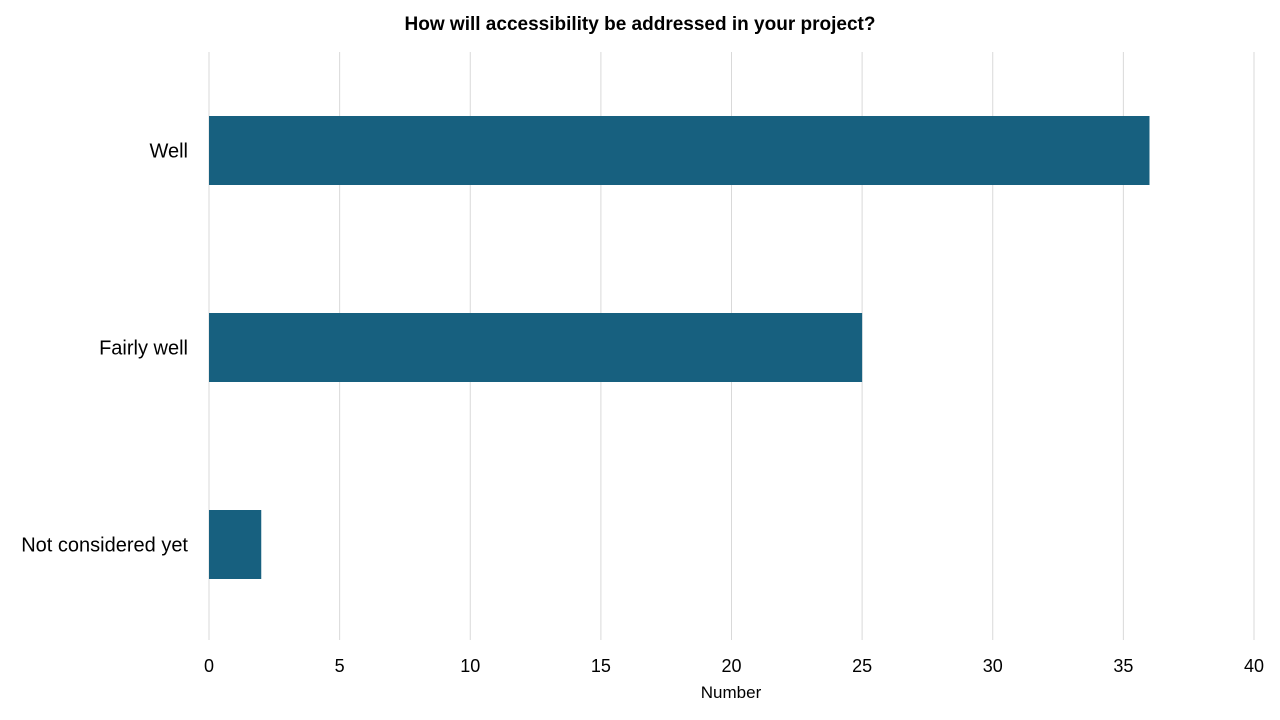  What do you see at coordinates (601, 666) in the screenshot?
I see `x-tick-label: 15` at bounding box center [601, 666].